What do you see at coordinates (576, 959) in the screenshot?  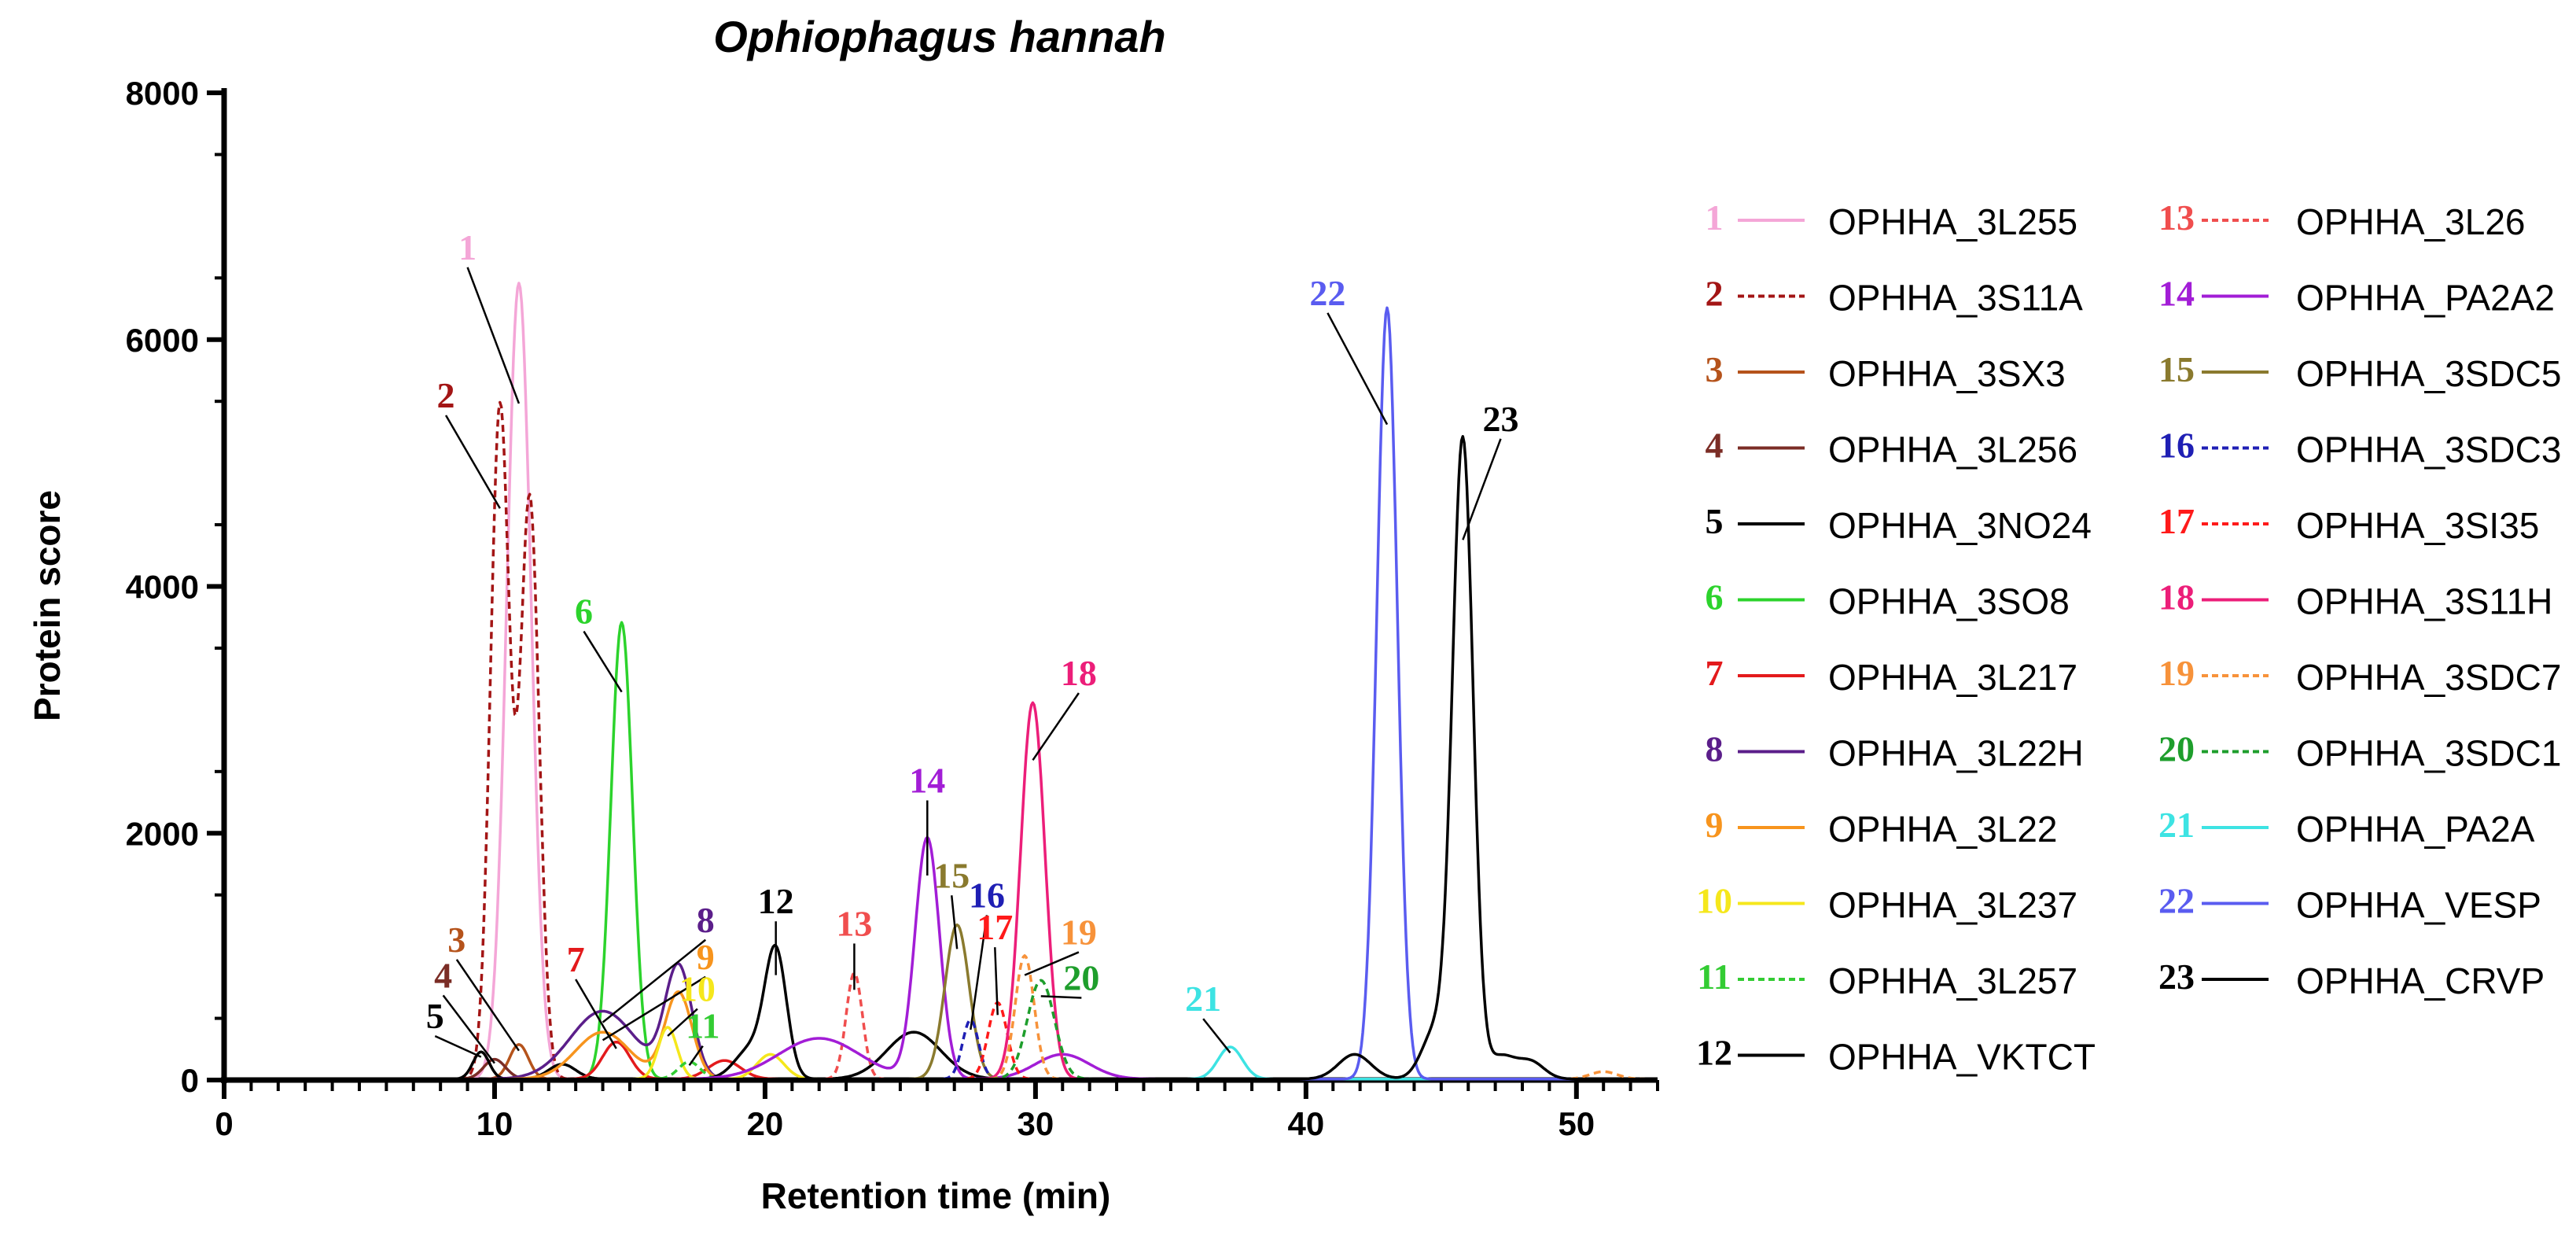 I see `peak-label-7: 7` at bounding box center [576, 959].